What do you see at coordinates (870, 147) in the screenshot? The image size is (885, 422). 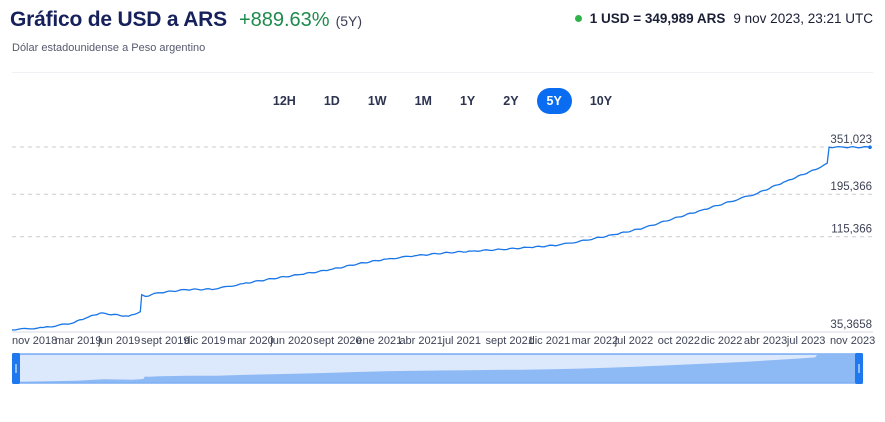 I see `last-point-marker` at bounding box center [870, 147].